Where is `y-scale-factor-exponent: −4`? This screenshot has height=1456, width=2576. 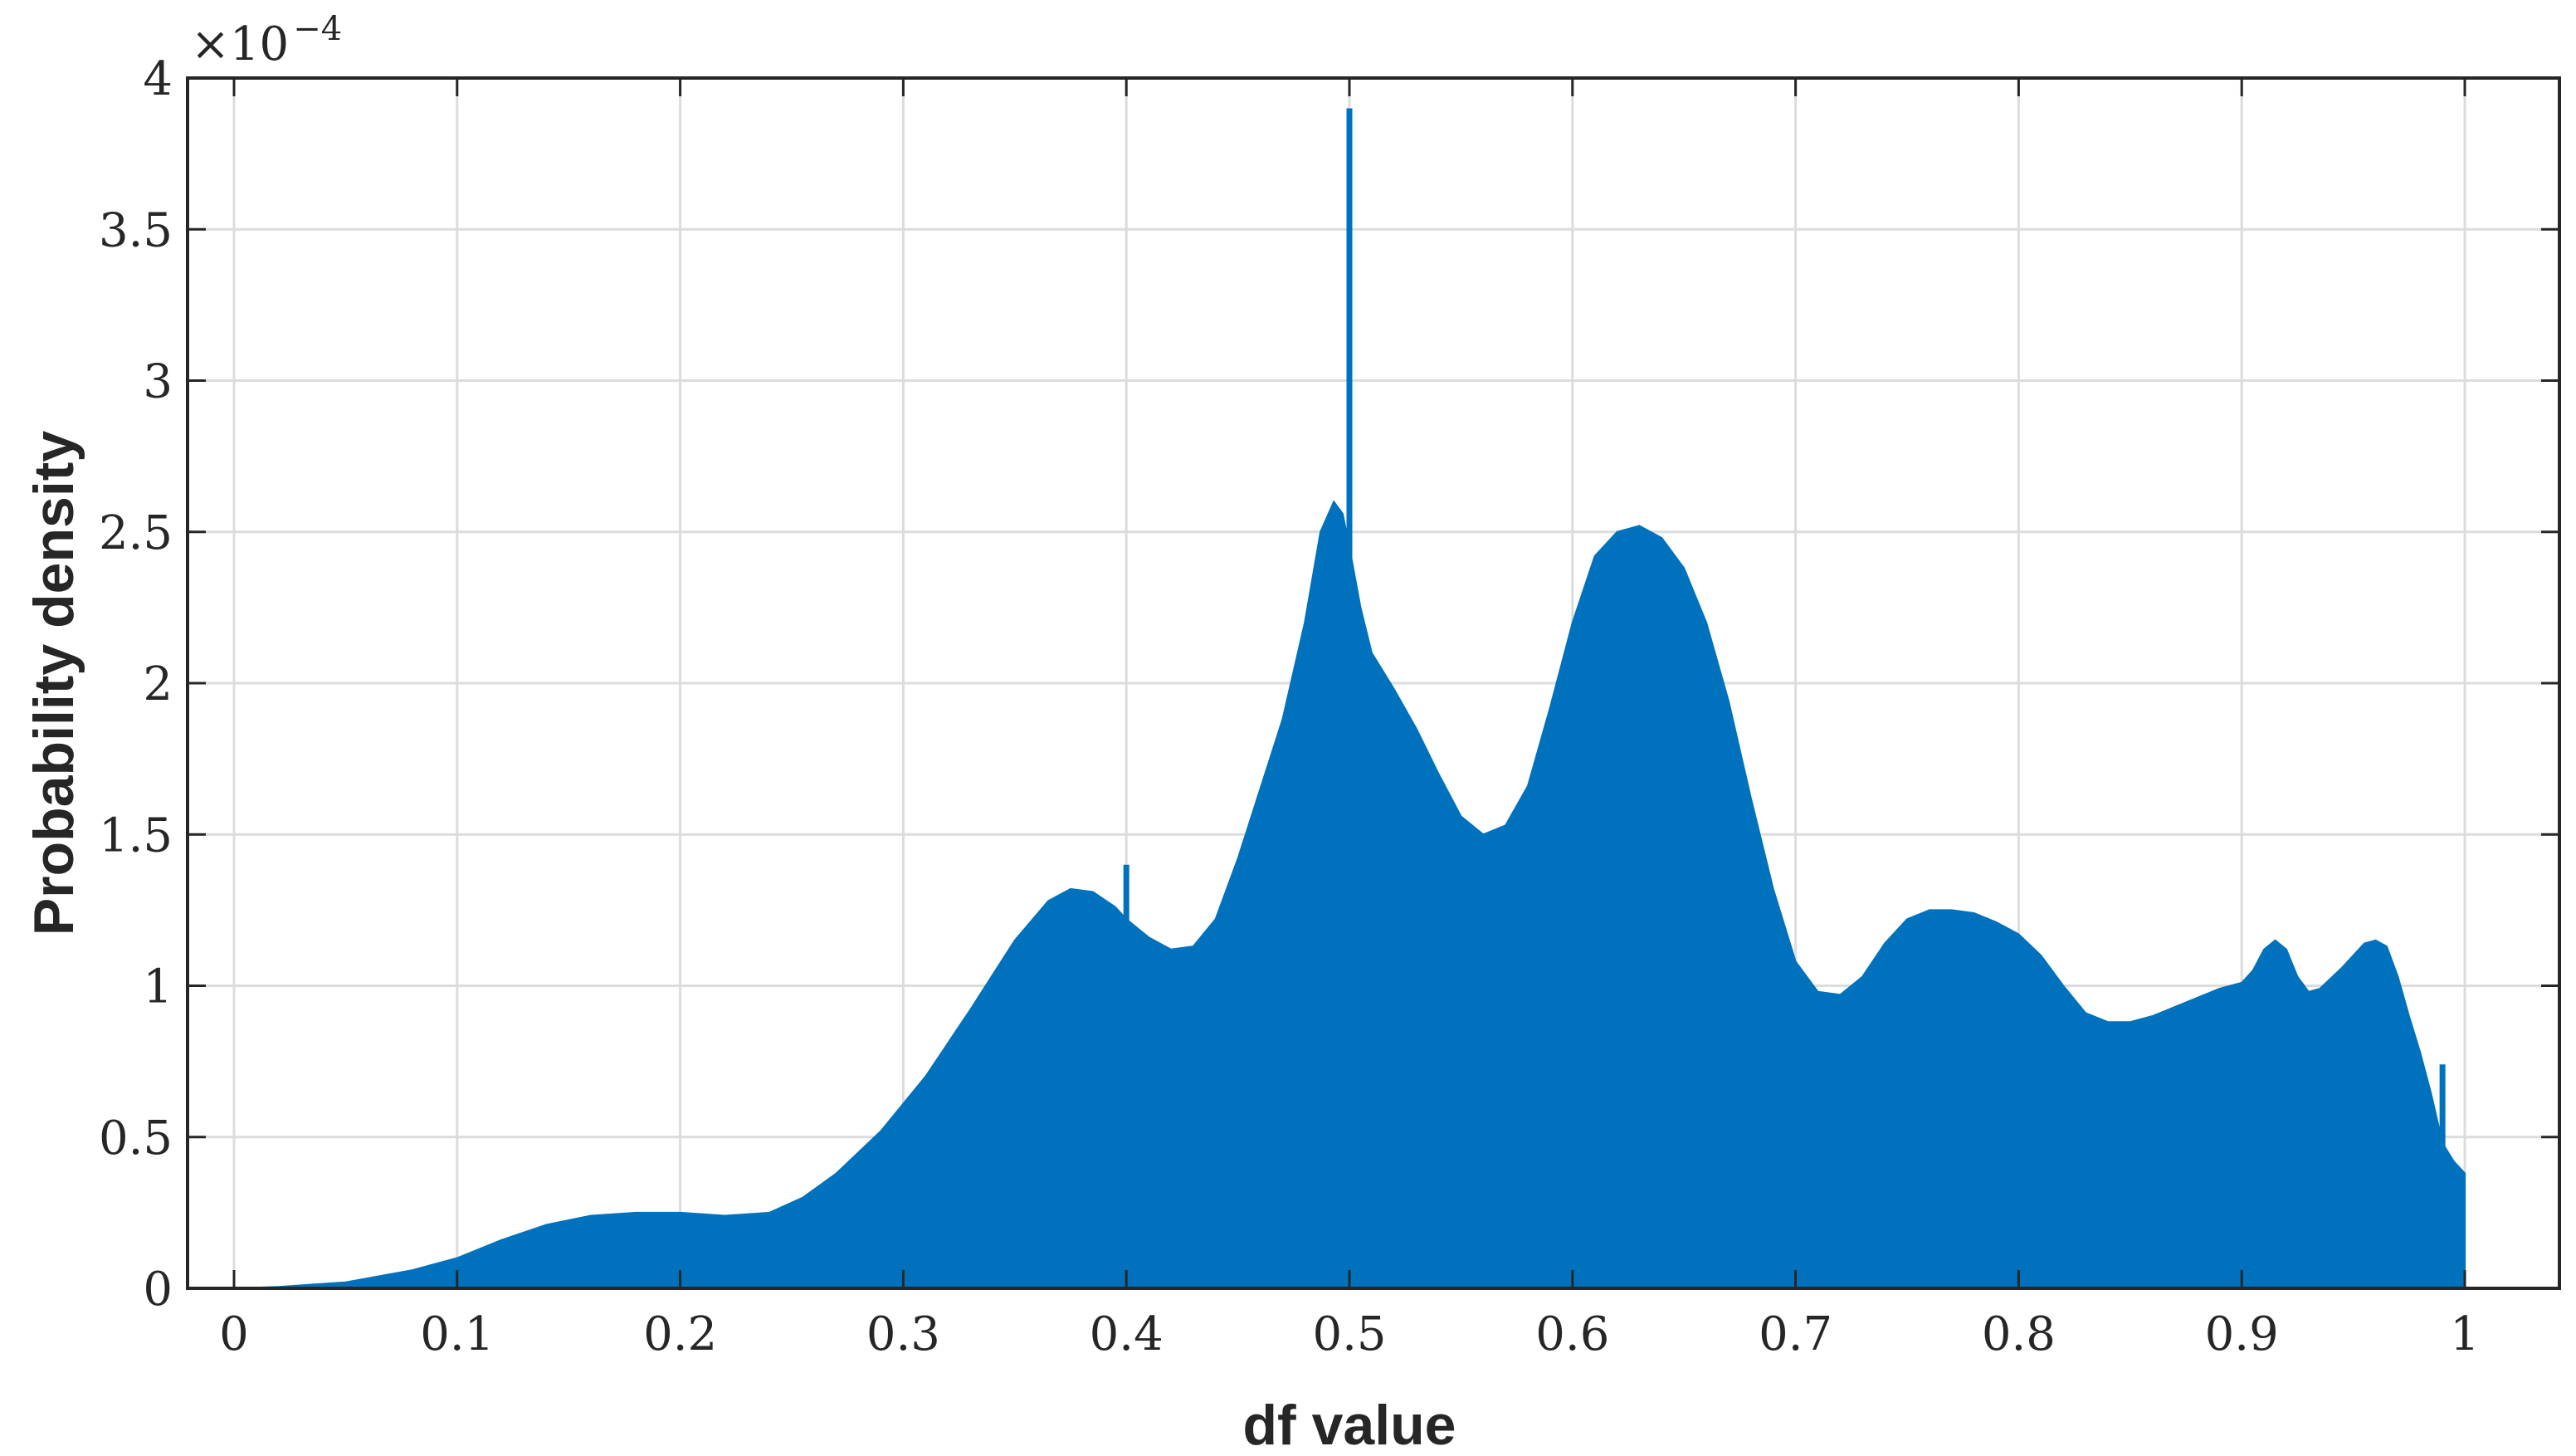
y-scale-factor-exponent: −4 is located at coordinates (317, 29).